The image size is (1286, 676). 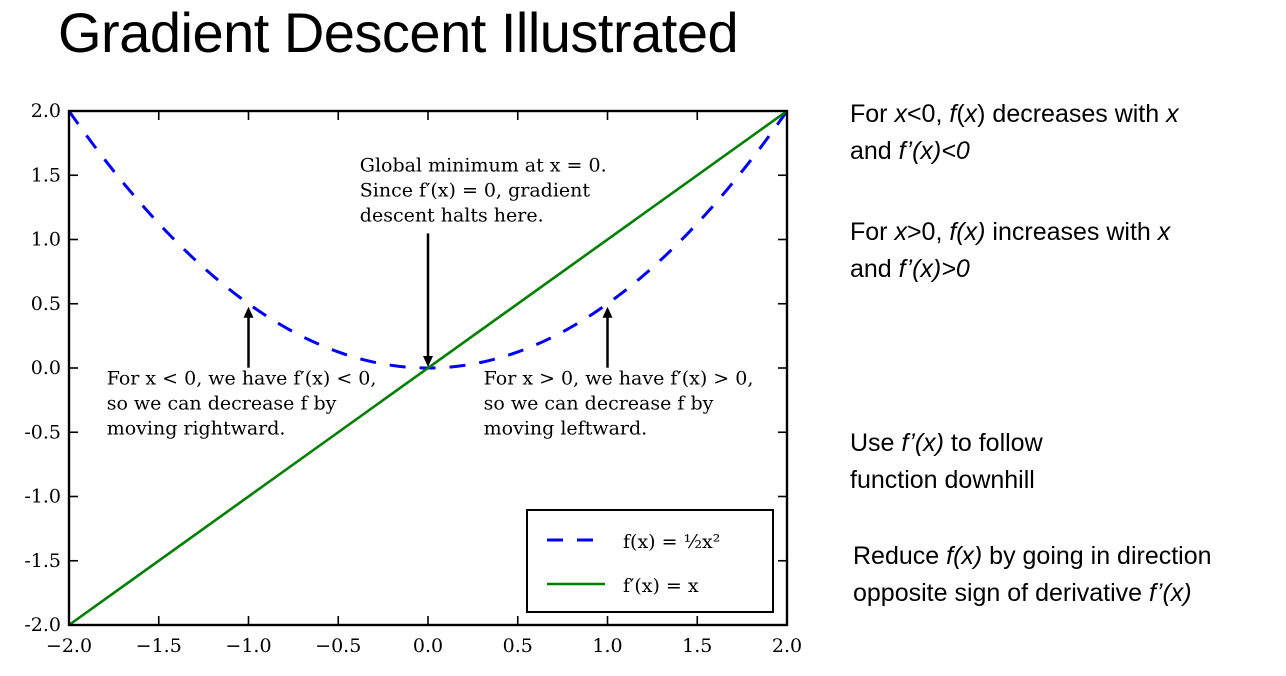 I want to click on side-note-line: Use f’(x) to follow, so click(x=946, y=443).